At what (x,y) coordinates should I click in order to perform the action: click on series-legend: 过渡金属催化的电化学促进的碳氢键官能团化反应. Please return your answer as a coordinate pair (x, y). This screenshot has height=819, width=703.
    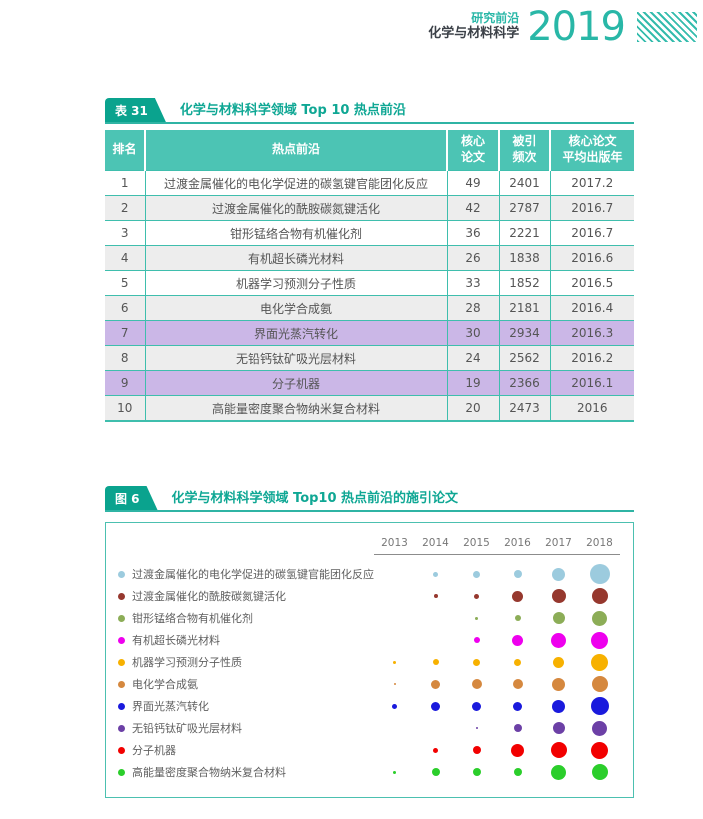
    Looking at the image, I should click on (246, 574).